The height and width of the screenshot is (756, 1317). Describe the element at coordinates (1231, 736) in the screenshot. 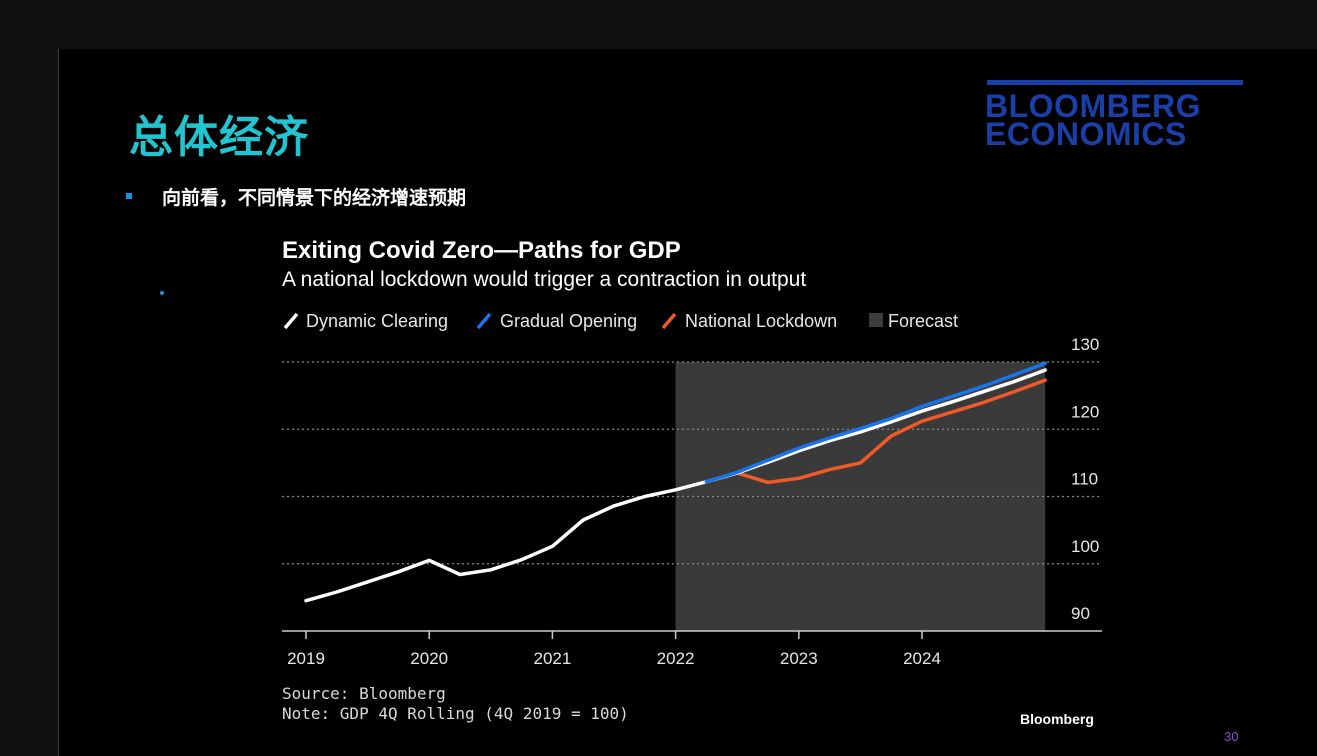

I see `page-number: 30` at that location.